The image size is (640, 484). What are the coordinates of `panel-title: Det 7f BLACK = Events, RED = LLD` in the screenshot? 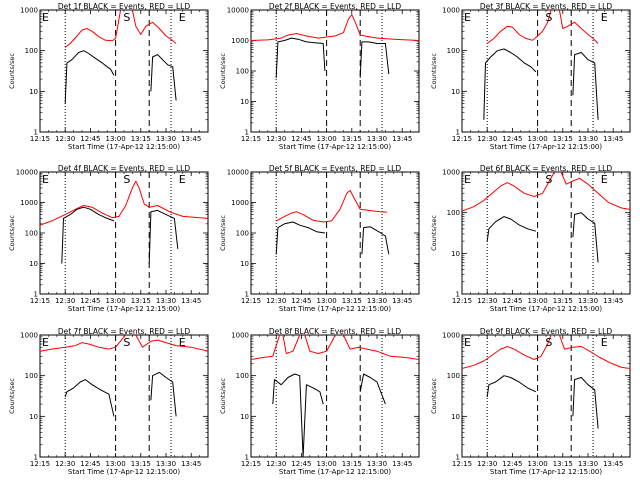 It's located at (124, 331).